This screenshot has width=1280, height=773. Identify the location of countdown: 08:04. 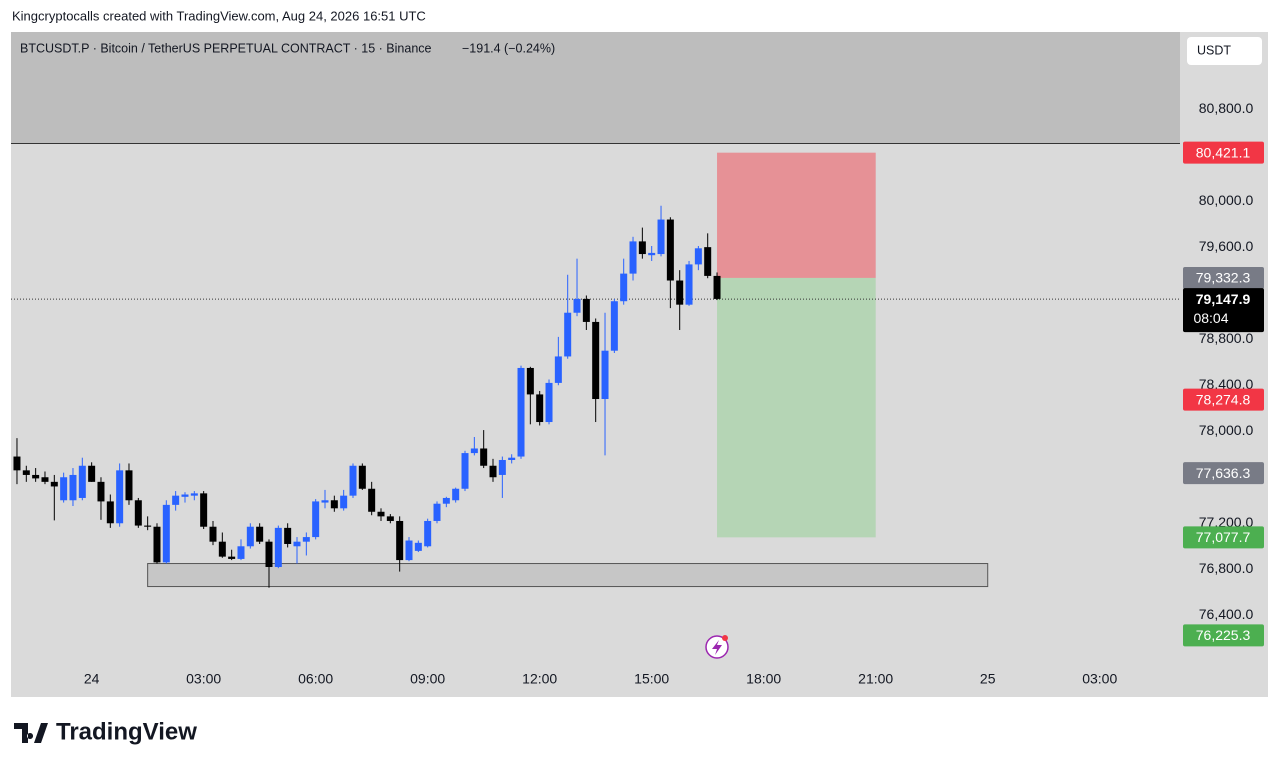
(1210, 318).